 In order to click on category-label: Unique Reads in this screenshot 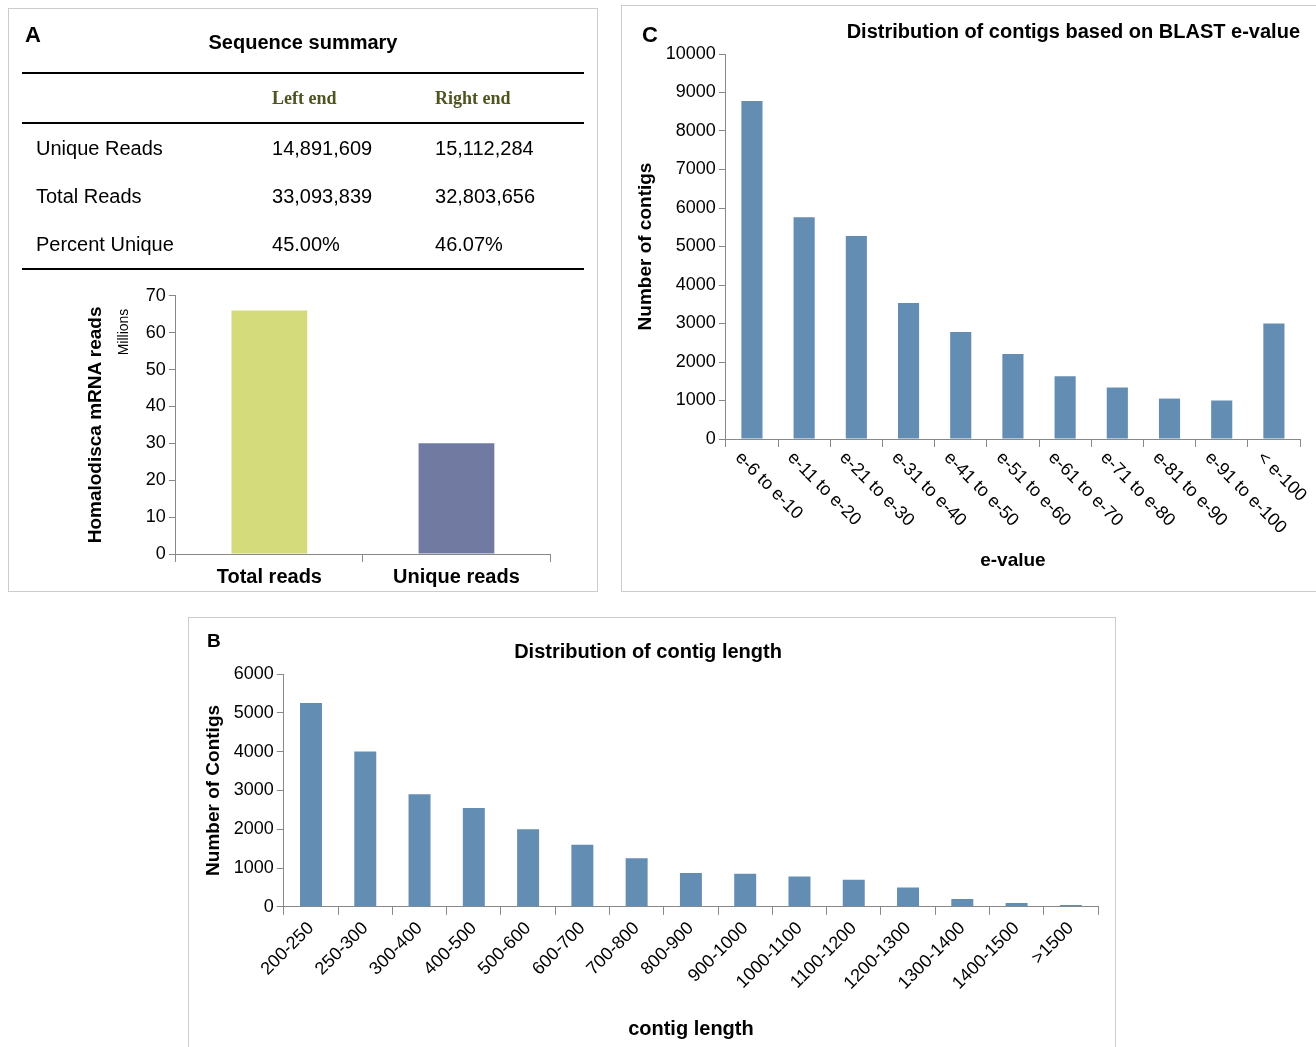, I will do `click(99, 147)`.